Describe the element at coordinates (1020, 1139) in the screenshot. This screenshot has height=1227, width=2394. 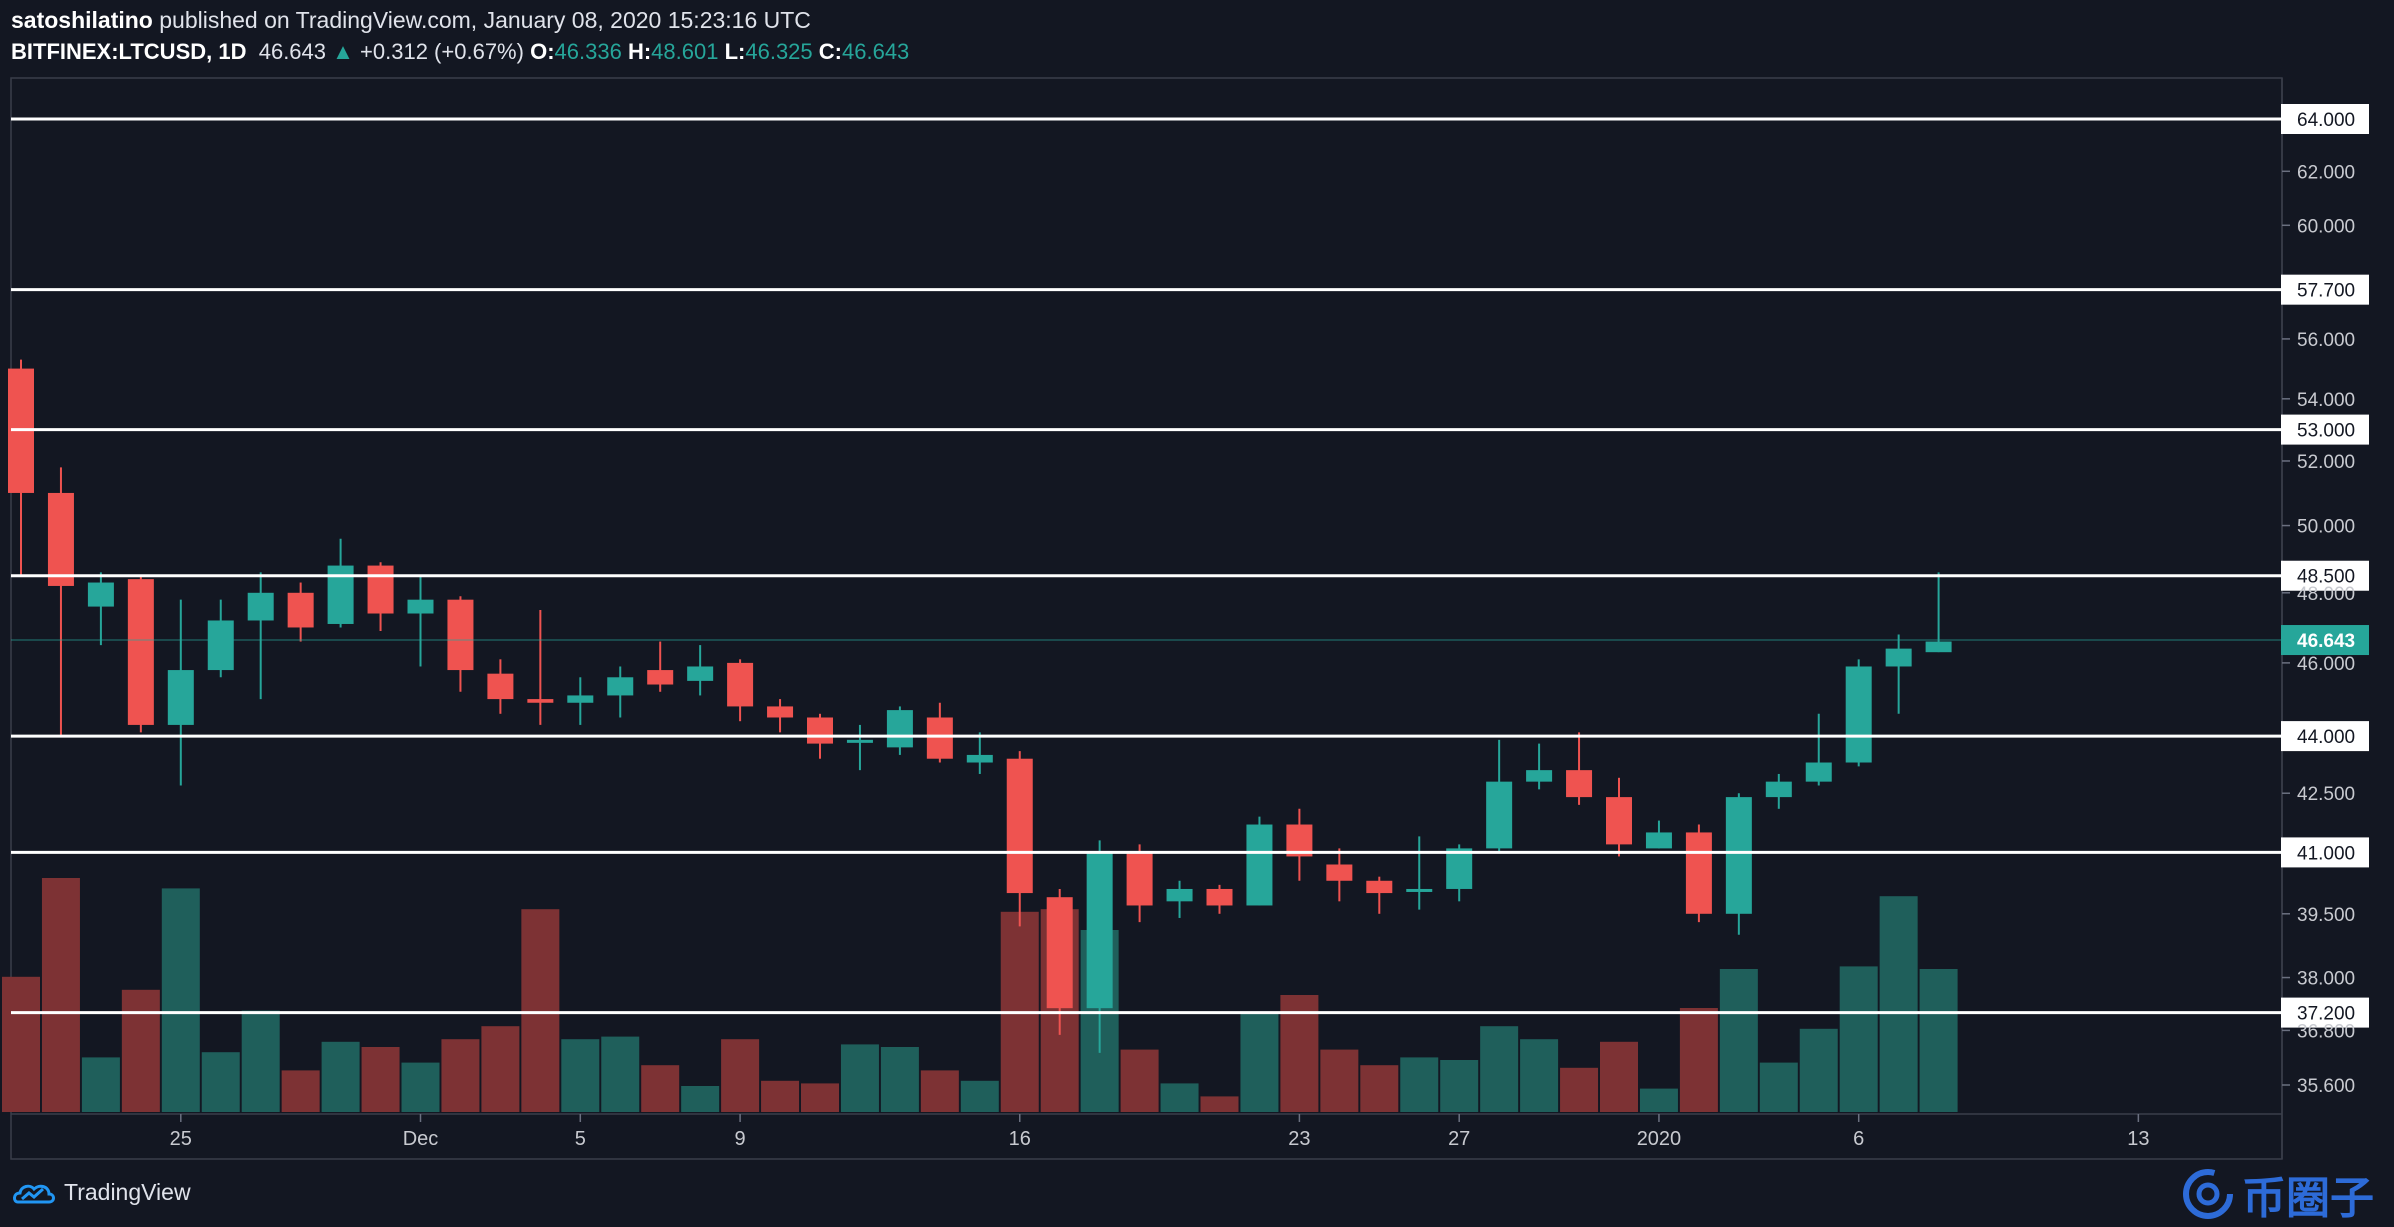
I see `time-tick-label: 16` at that location.